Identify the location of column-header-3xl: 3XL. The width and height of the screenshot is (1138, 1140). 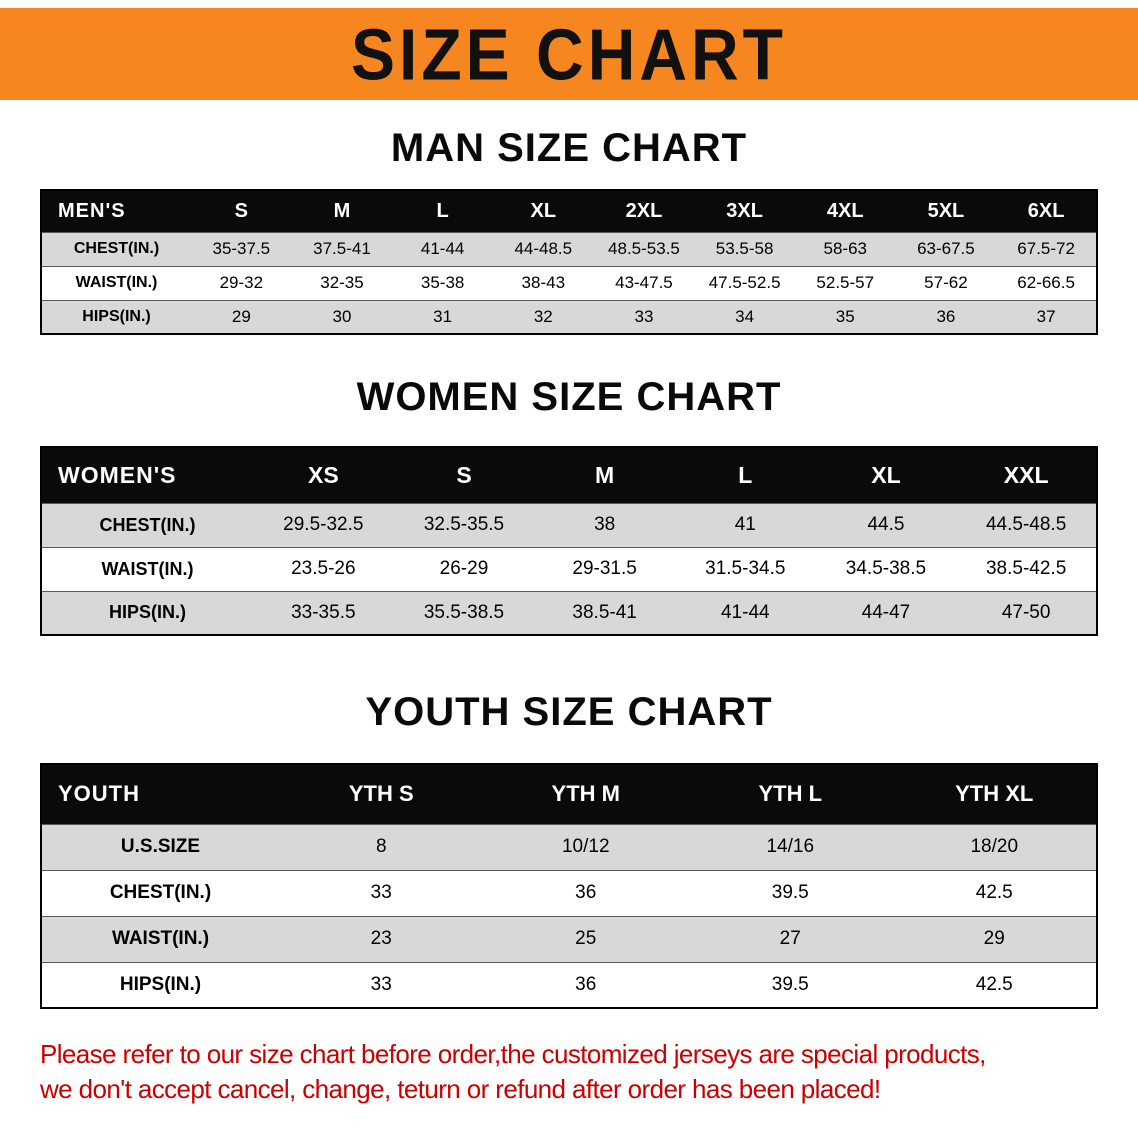
(744, 211).